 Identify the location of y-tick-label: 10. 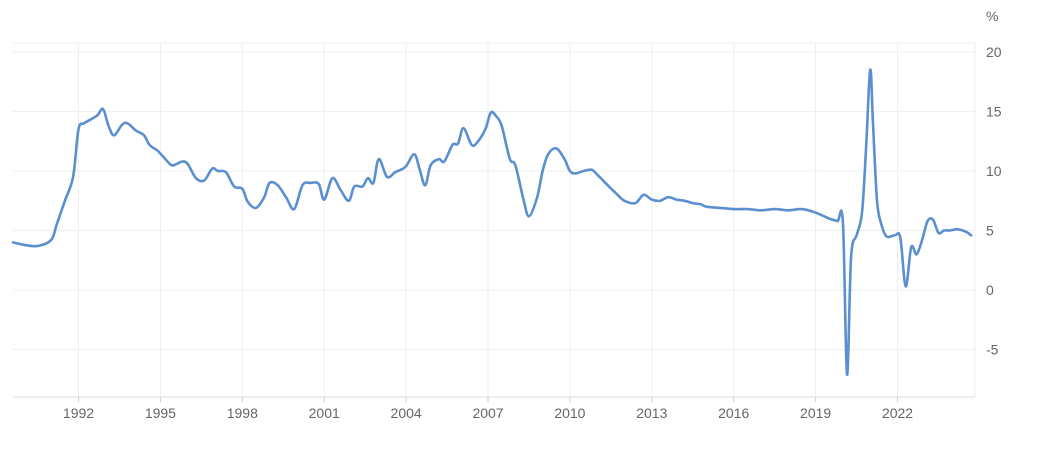
(994, 171).